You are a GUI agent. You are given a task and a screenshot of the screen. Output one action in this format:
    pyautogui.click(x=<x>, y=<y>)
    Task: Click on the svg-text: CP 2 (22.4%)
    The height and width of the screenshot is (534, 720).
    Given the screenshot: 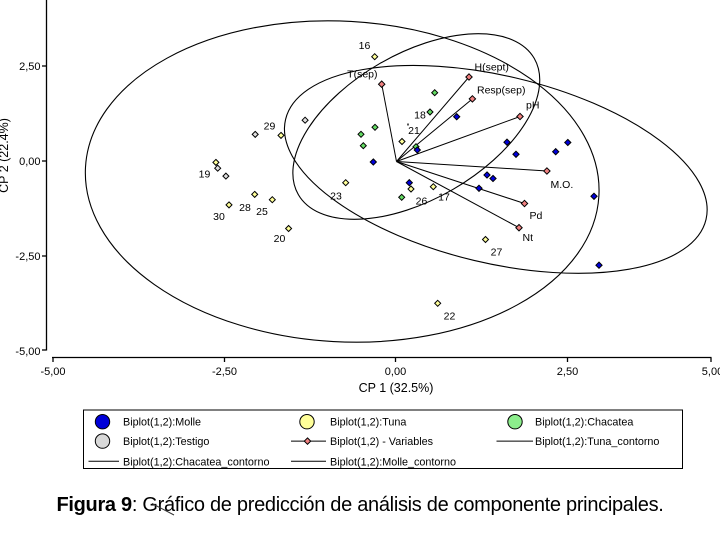 What is the action you would take?
    pyautogui.click(x=5, y=155)
    